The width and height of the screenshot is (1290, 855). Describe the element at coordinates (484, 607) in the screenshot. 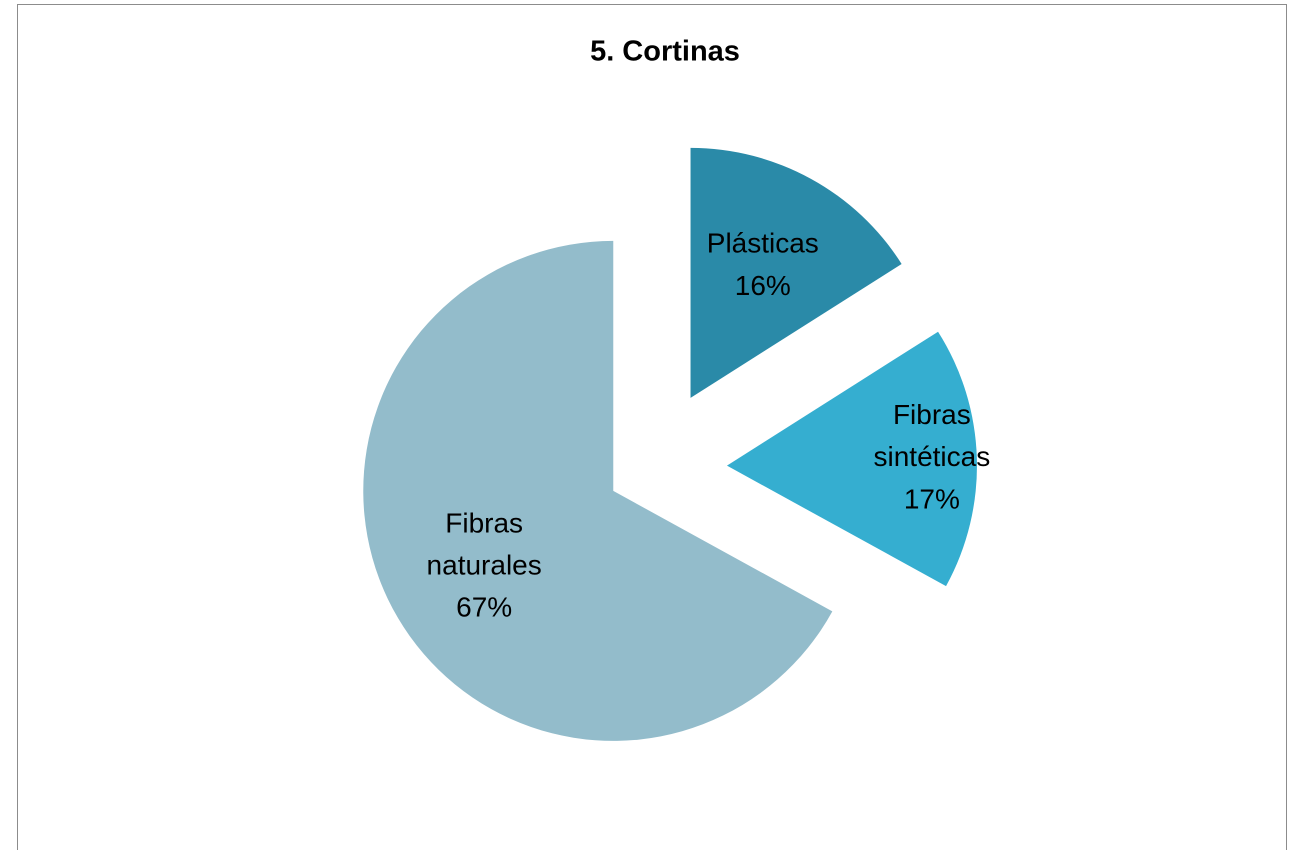

I see `slice-value-label: 67%` at that location.